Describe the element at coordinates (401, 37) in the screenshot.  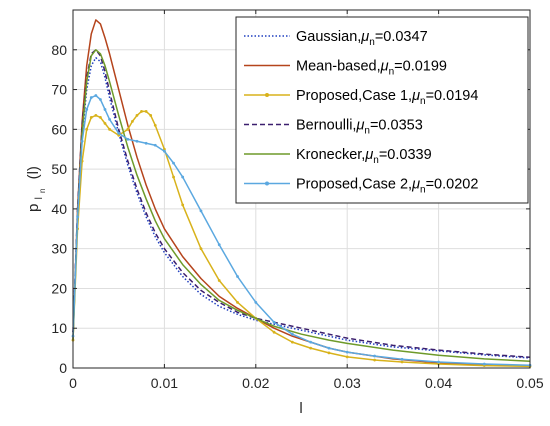
I see `legend-mu-value: =0.0347` at that location.